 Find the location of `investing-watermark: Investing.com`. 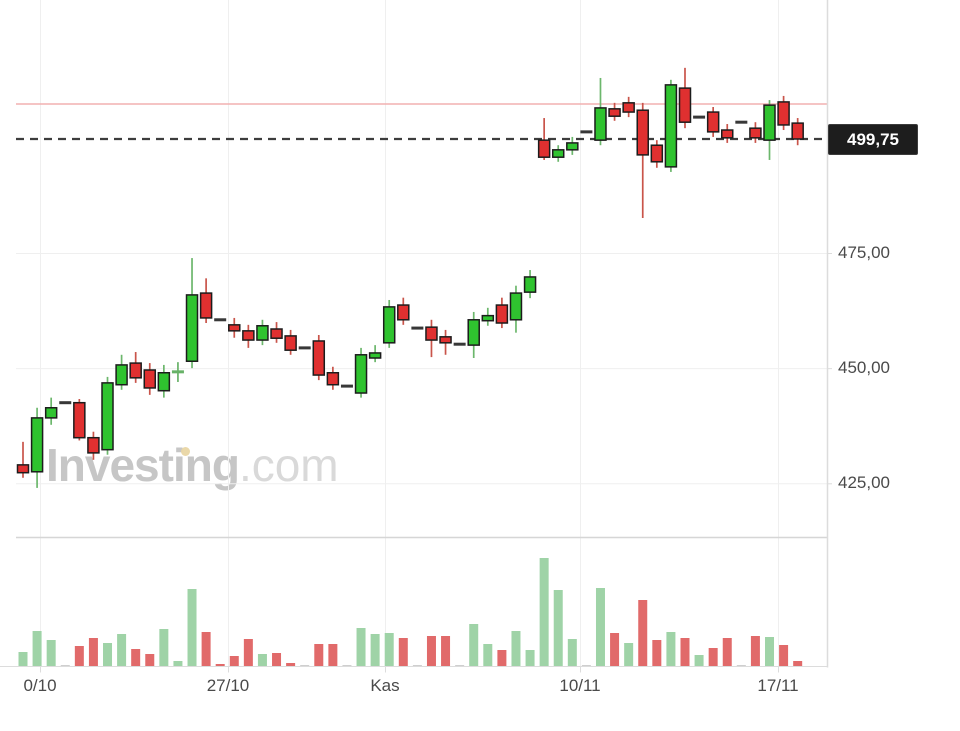

investing-watermark: Investing.com is located at coordinates (192, 465).